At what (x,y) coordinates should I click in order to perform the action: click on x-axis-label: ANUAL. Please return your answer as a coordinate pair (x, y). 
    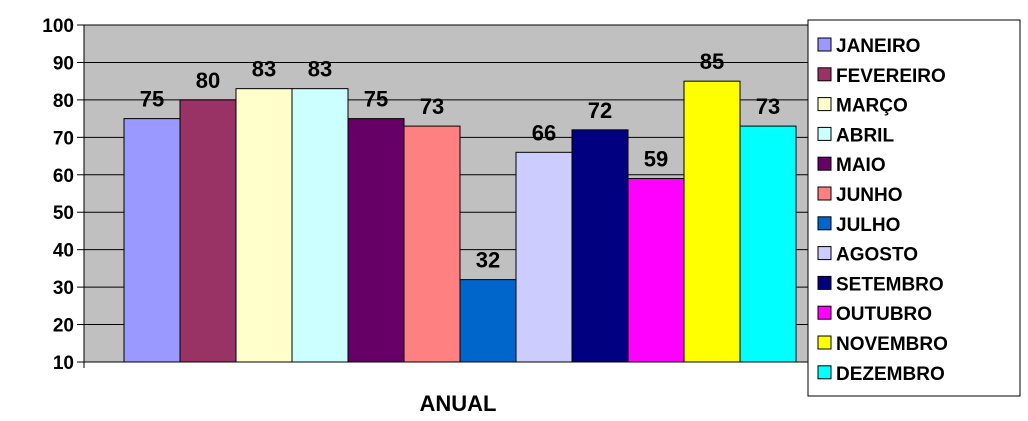
    Looking at the image, I should click on (458, 403).